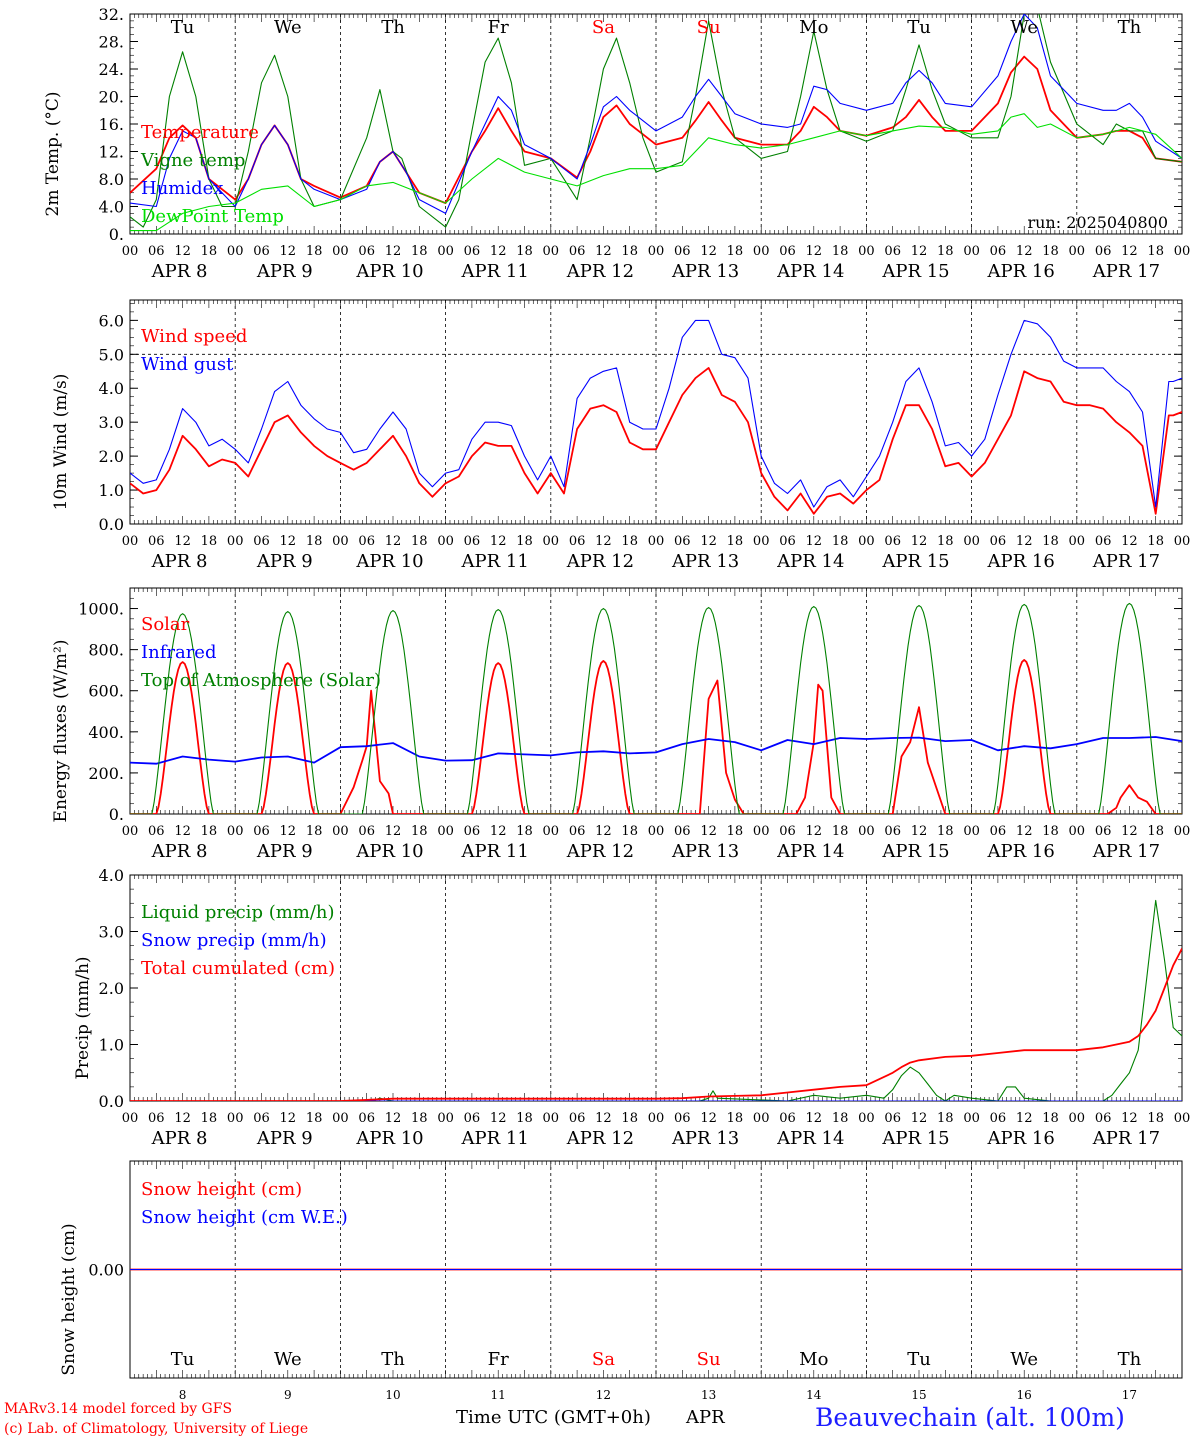 This screenshot has height=1440, width=1194. I want to click on series-dewpoint-temp-line, so click(656, 172).